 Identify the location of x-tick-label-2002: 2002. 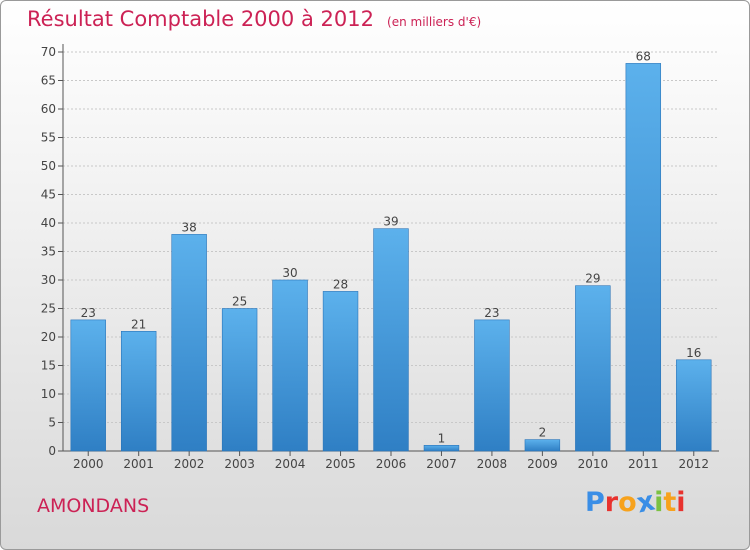
(189, 464).